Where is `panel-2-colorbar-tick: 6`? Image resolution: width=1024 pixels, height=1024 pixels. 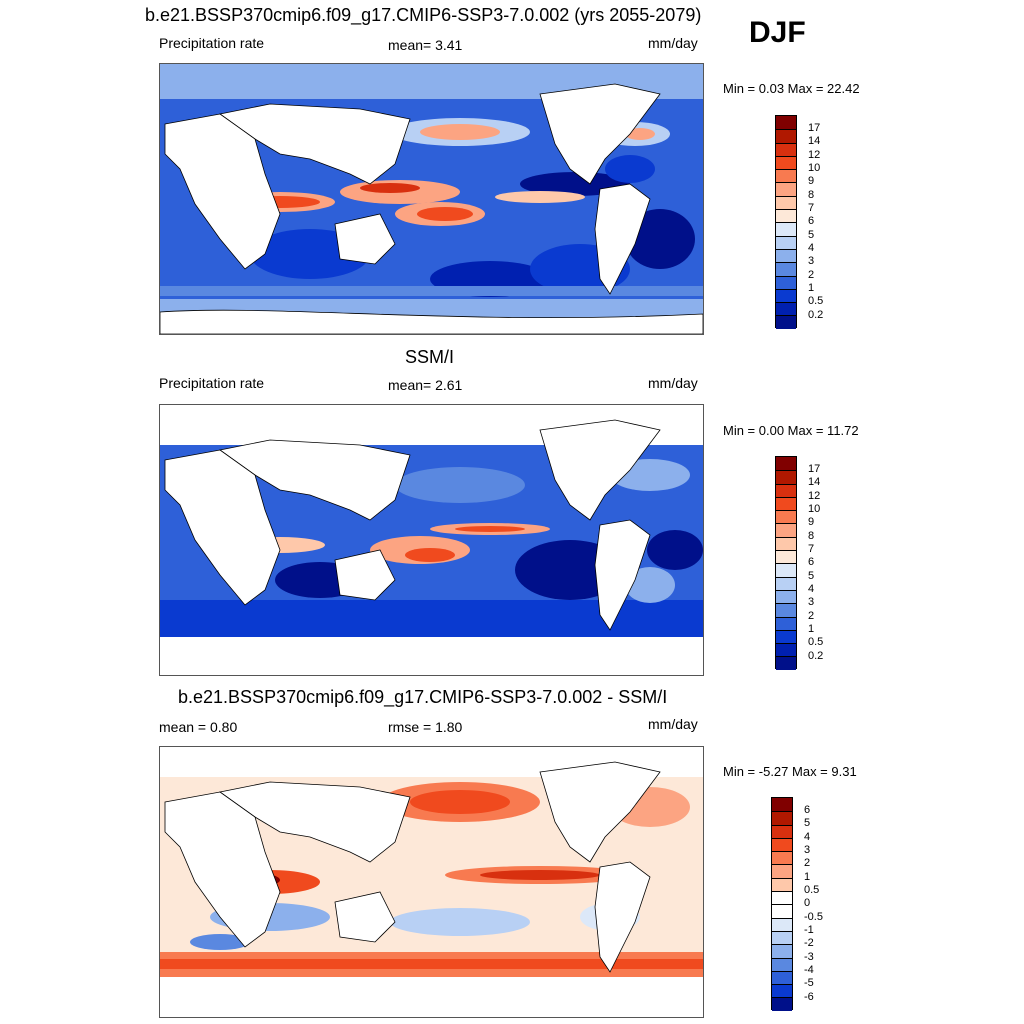
panel-2-colorbar-tick: 6 is located at coordinates (811, 562).